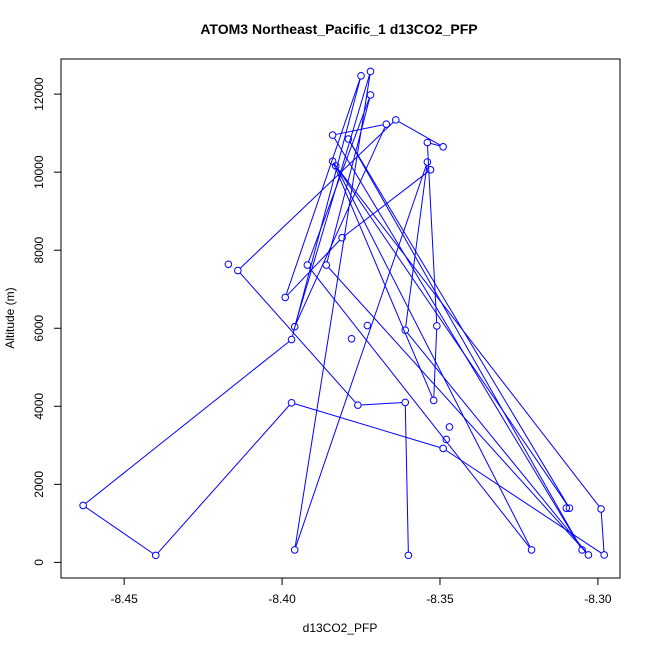  Describe the element at coordinates (282, 599) in the screenshot. I see `x-tick-label: -8.40` at that location.